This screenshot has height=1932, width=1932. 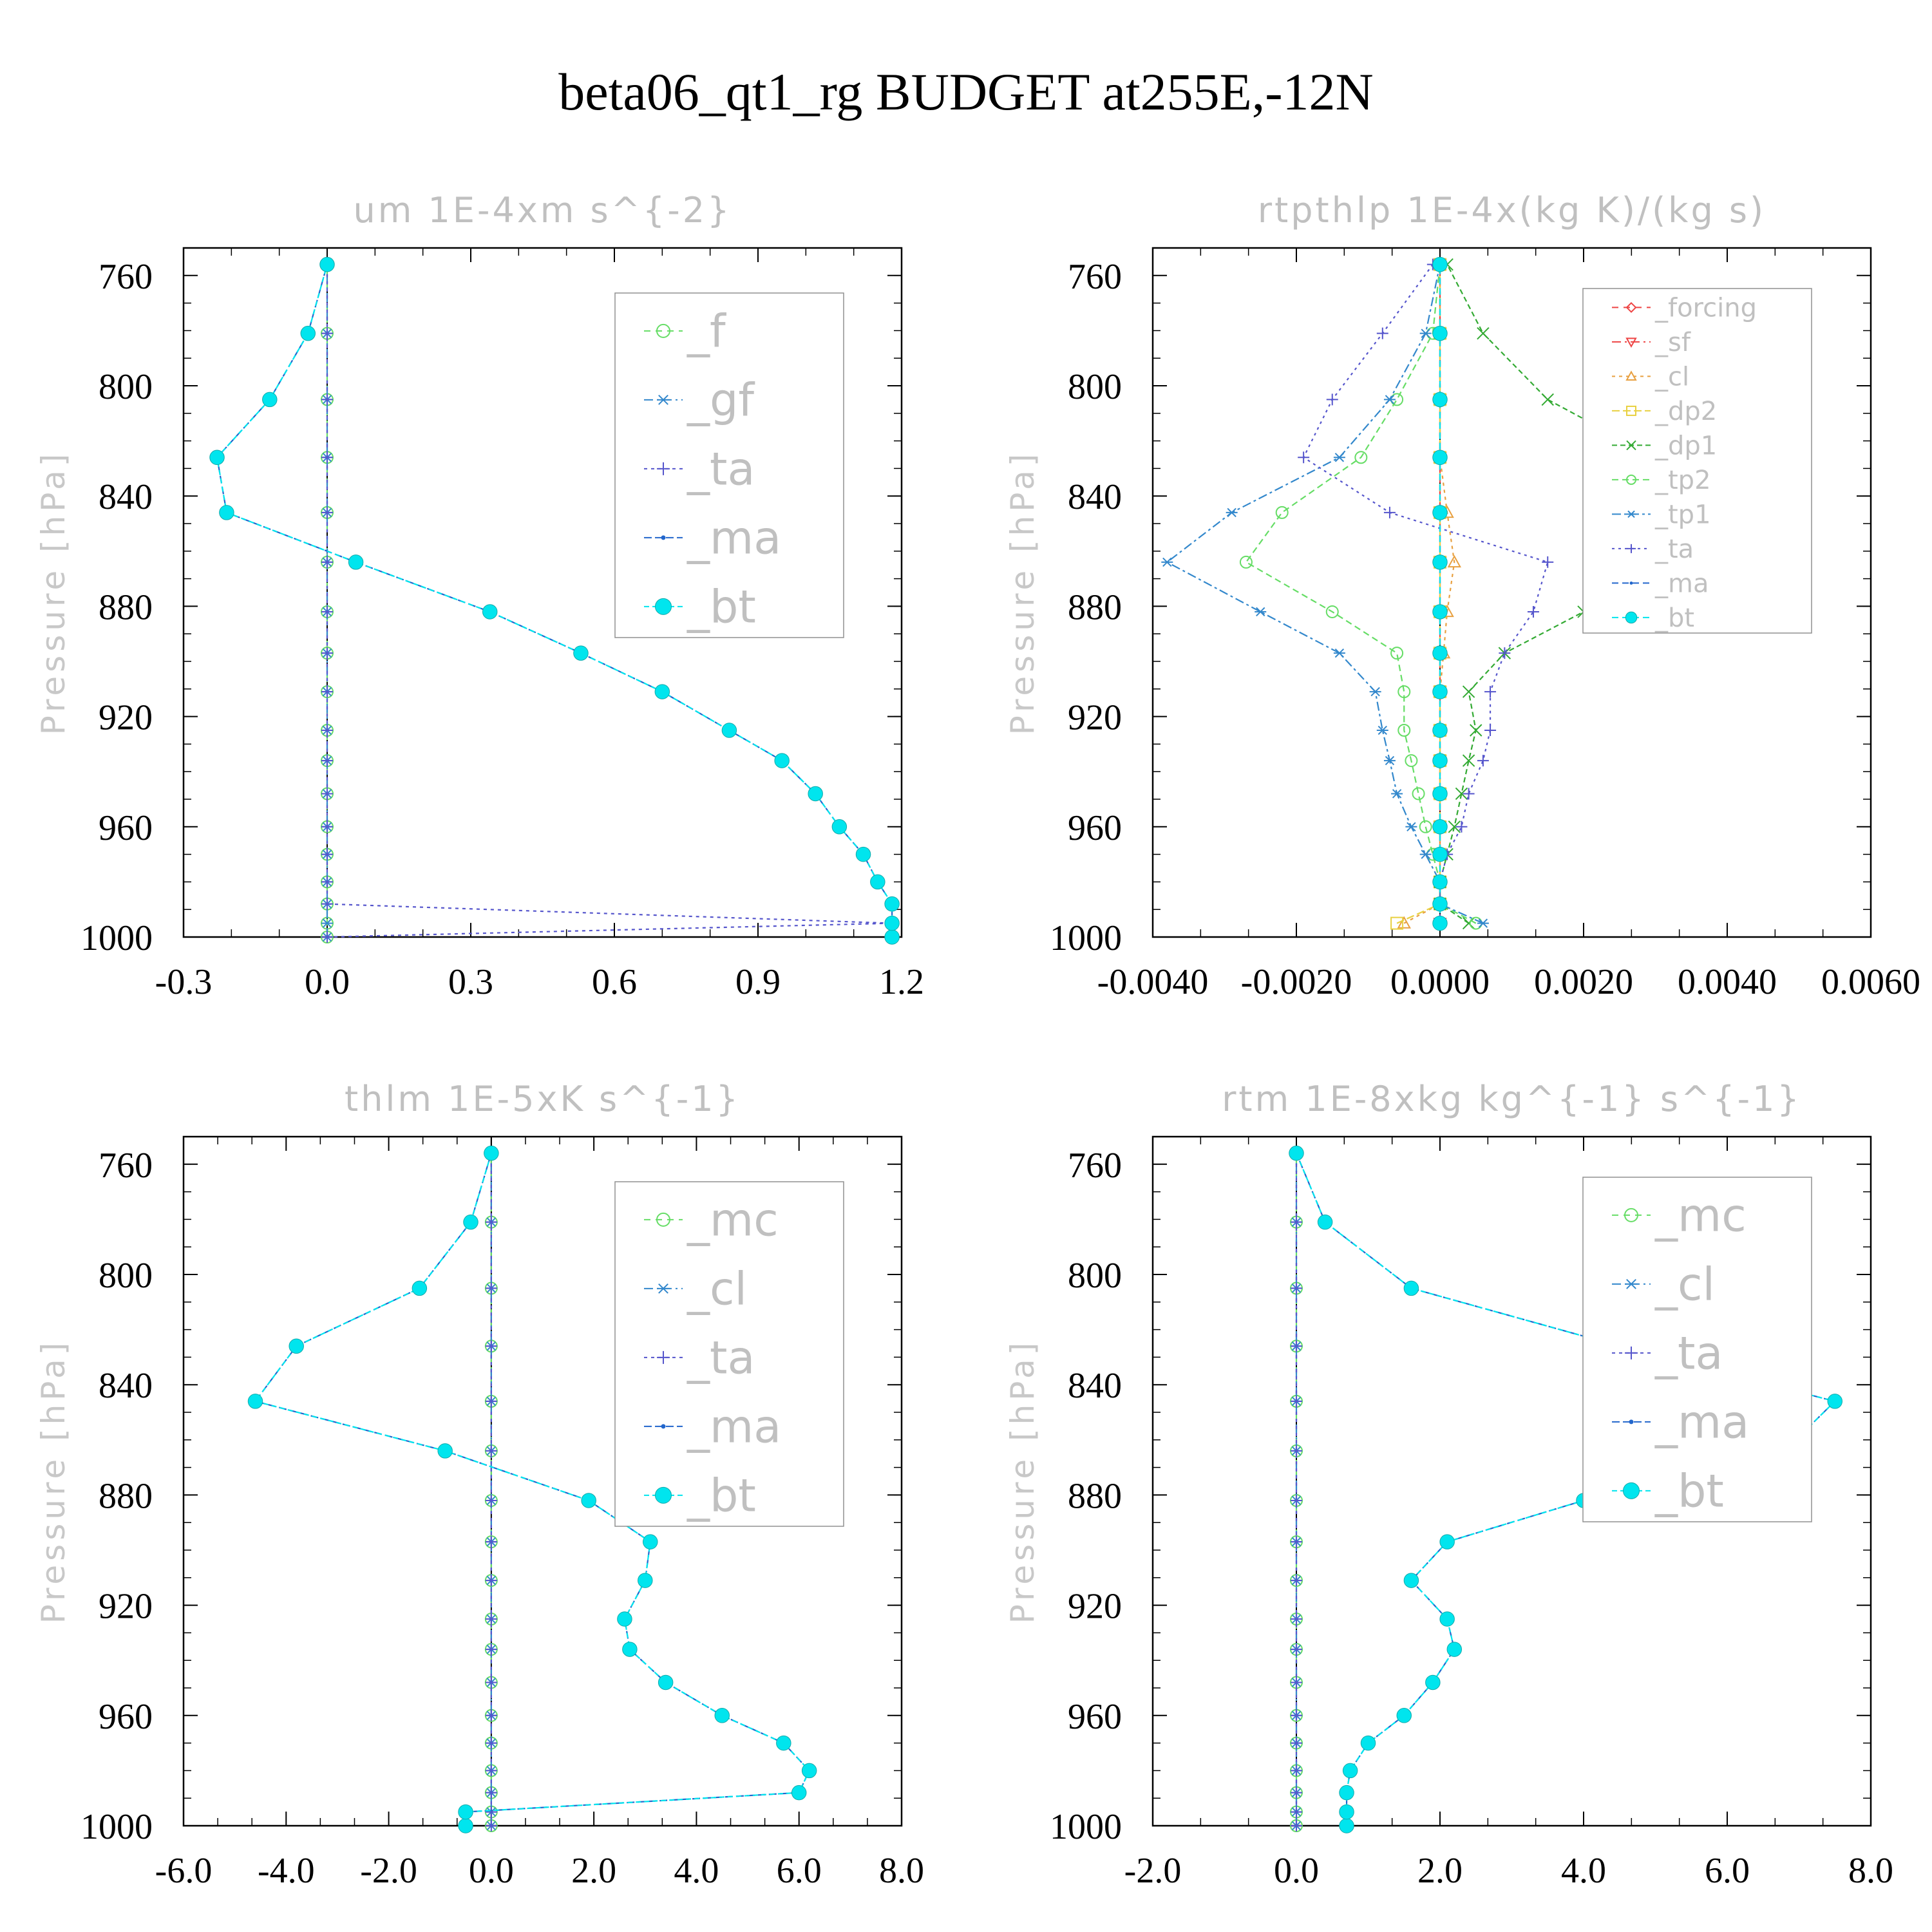 What do you see at coordinates (1870, 982) in the screenshot?
I see `x-tick-label: 0.0060` at bounding box center [1870, 982].